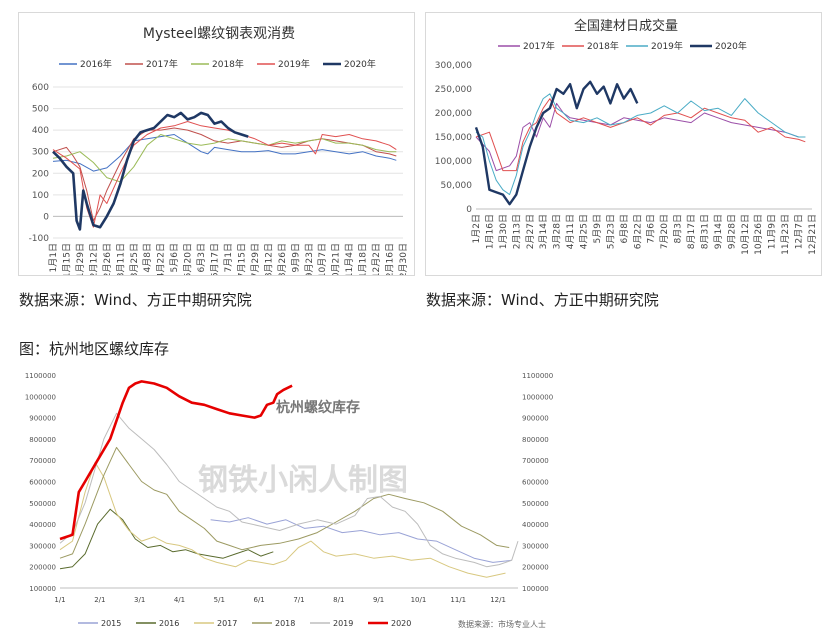 This screenshot has width=835, height=635. Describe the element at coordinates (40, 397) in the screenshot. I see `y-tick-label: 1000000` at that location.